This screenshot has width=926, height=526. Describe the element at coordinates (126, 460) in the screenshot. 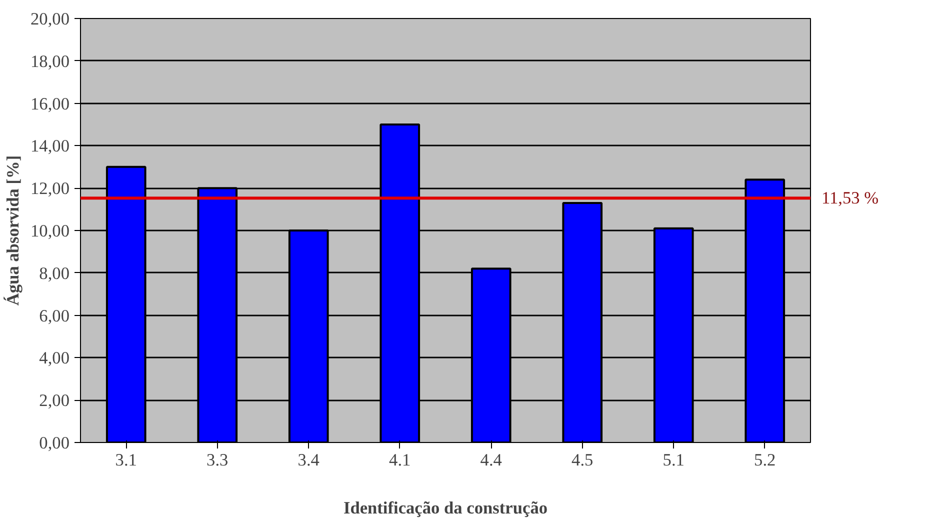

I see `x-tick-label: 3.1` at that location.